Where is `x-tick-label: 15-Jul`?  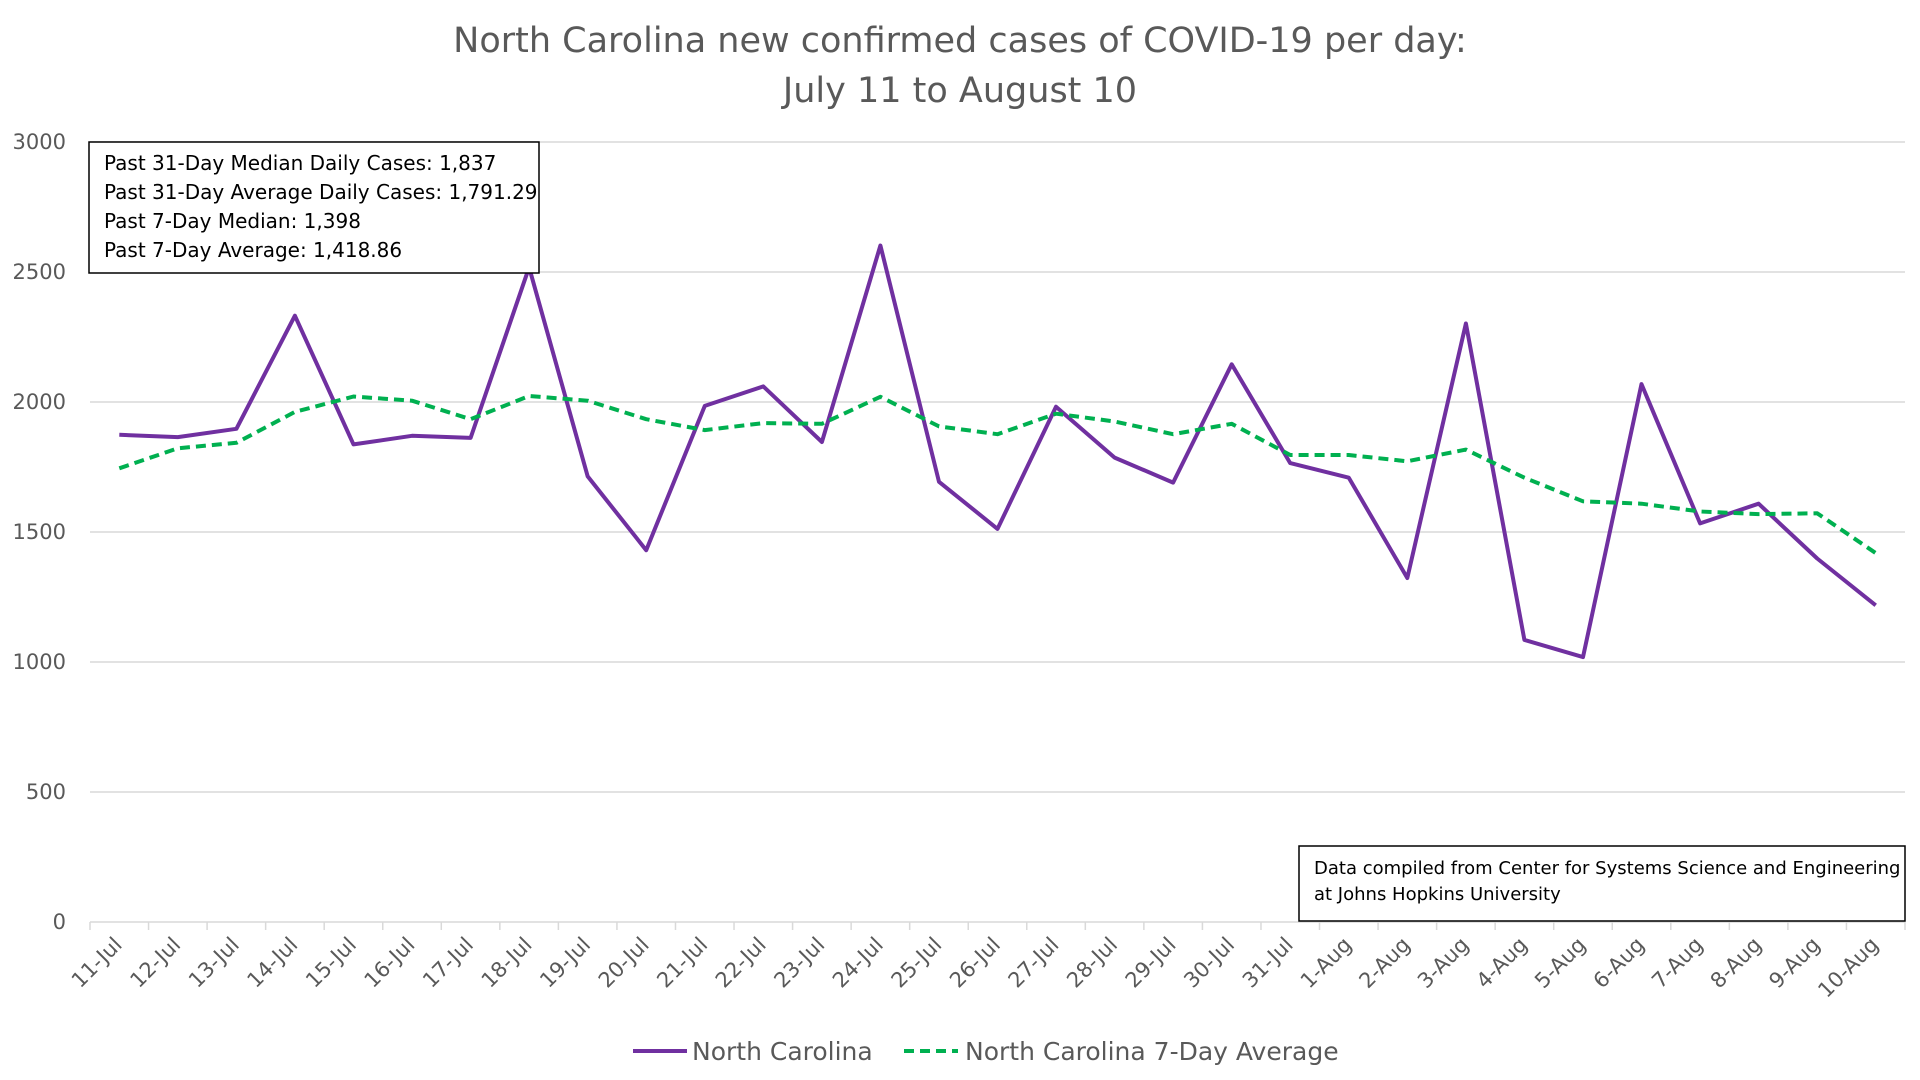
x-tick-label: 15-Jul is located at coordinates (331, 963).